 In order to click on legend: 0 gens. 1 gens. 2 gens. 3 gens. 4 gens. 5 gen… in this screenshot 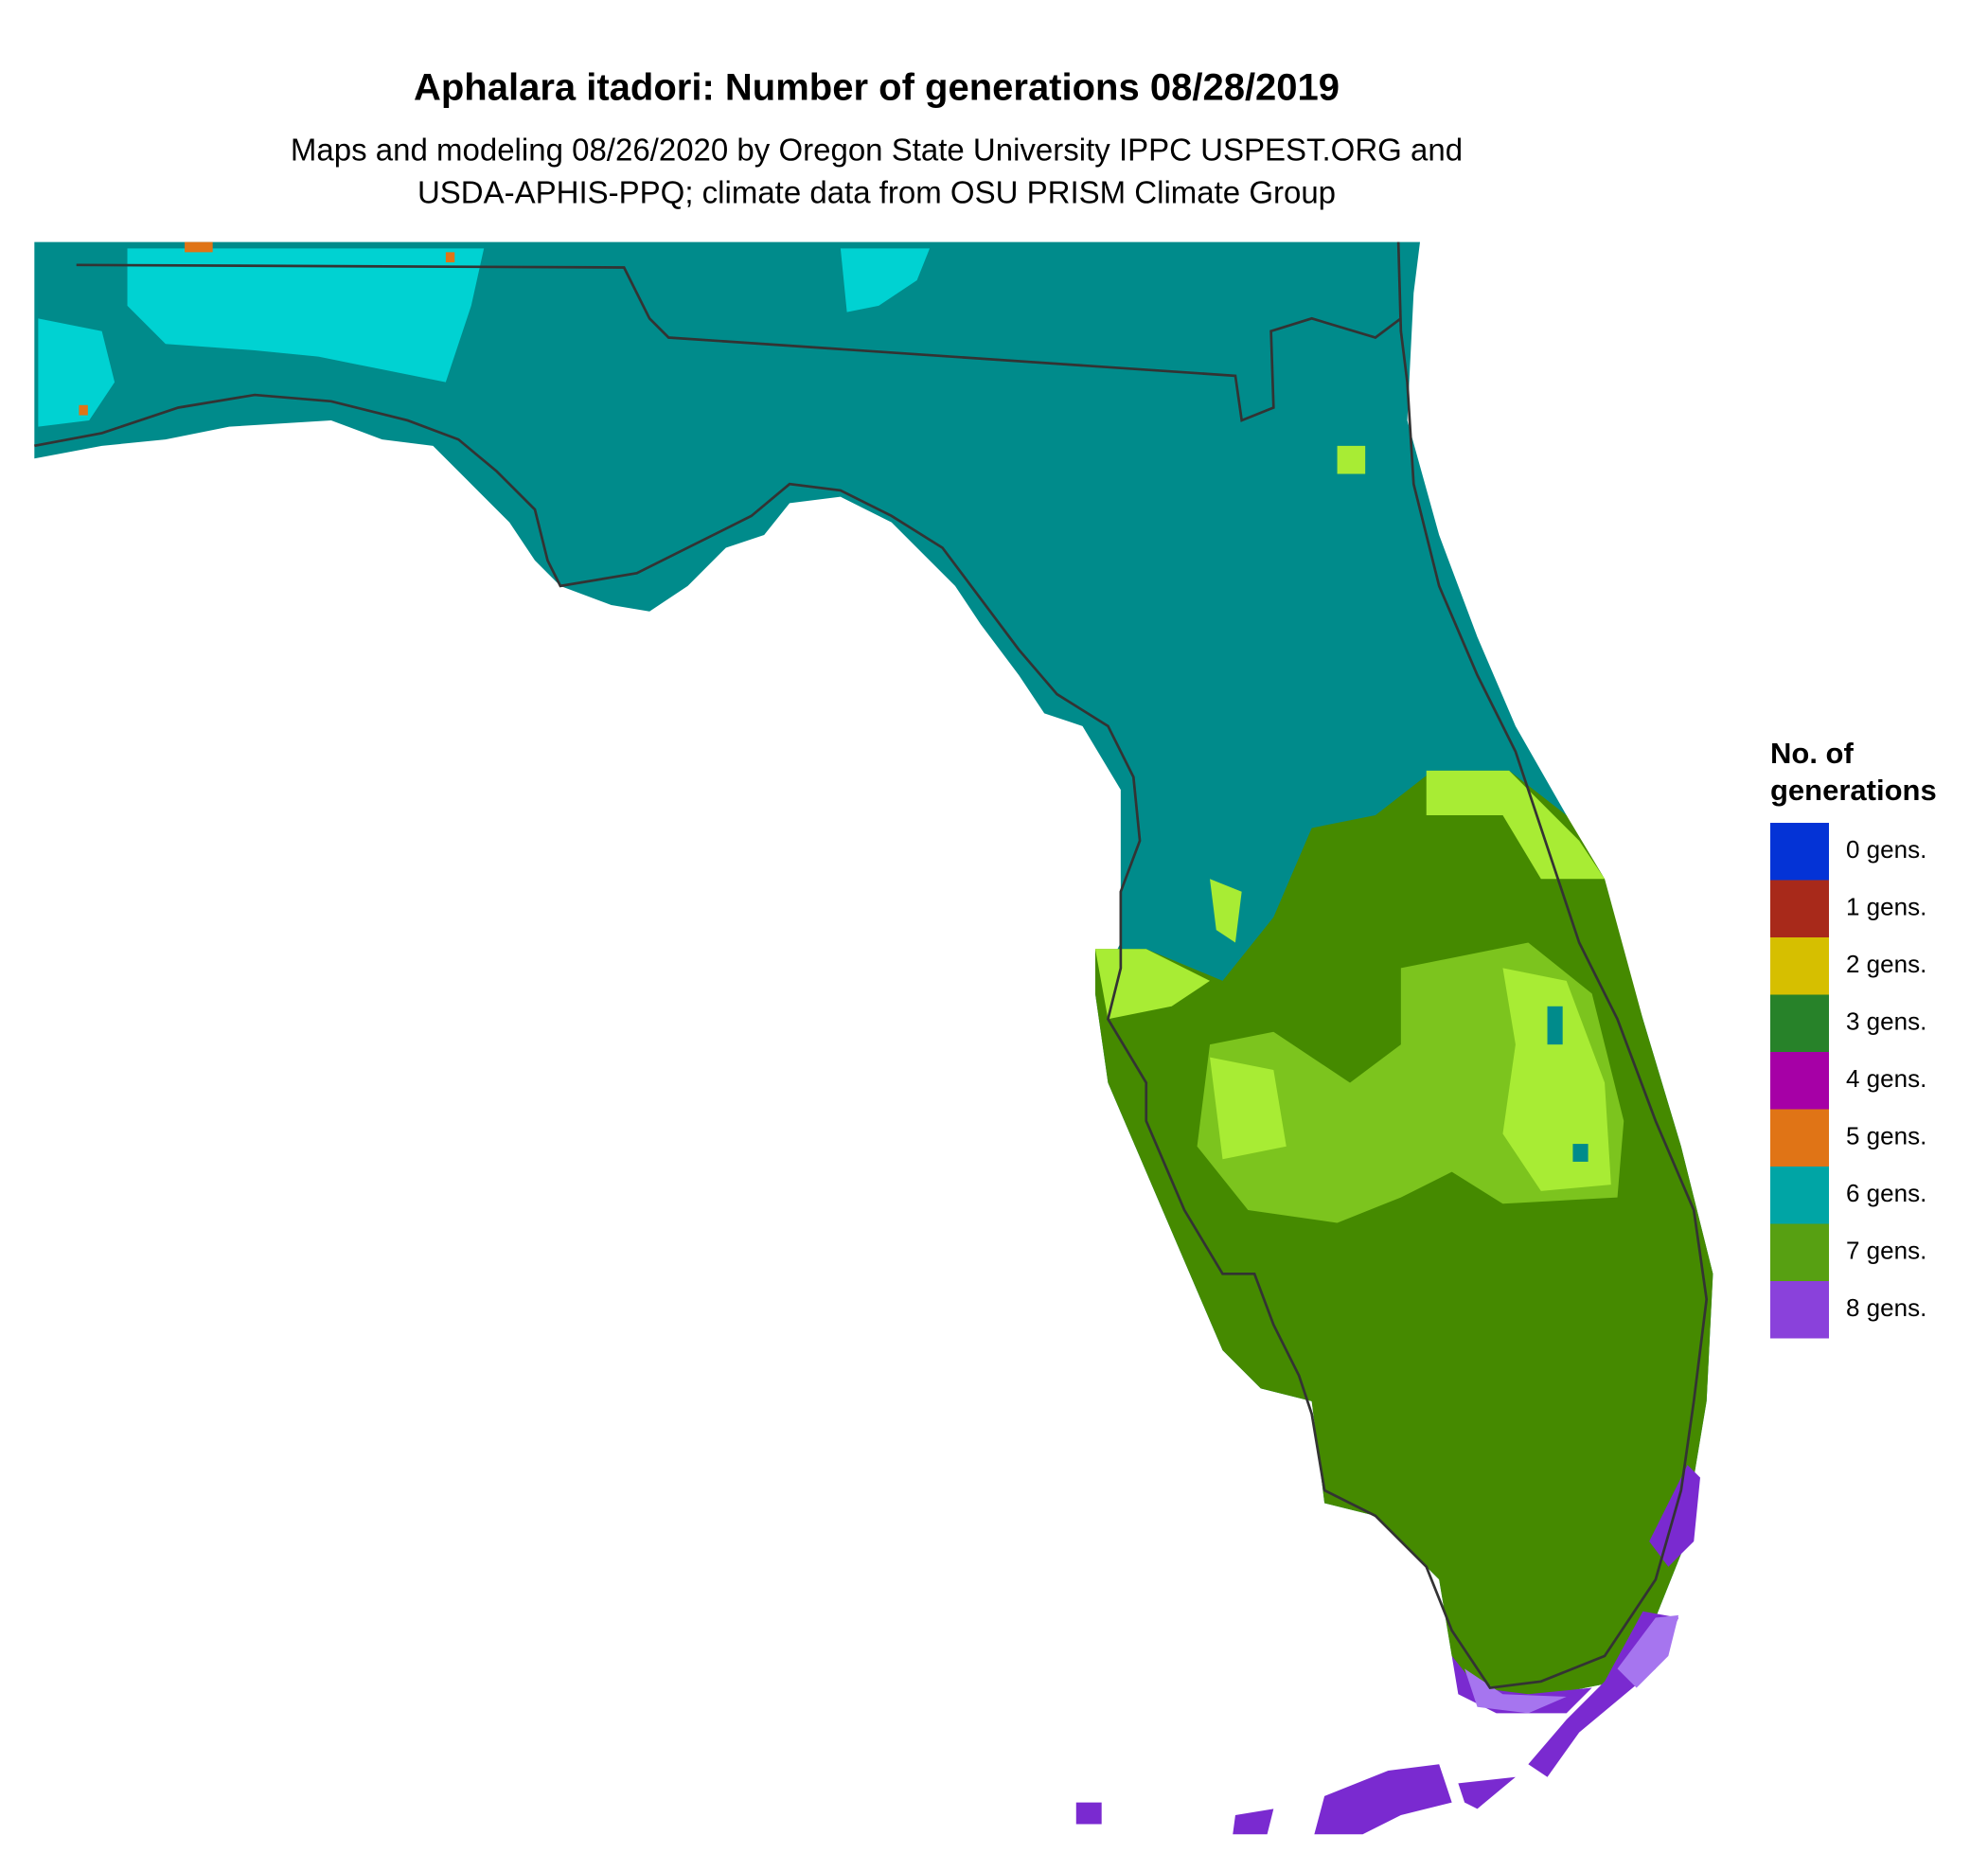, I will do `click(1848, 1081)`.